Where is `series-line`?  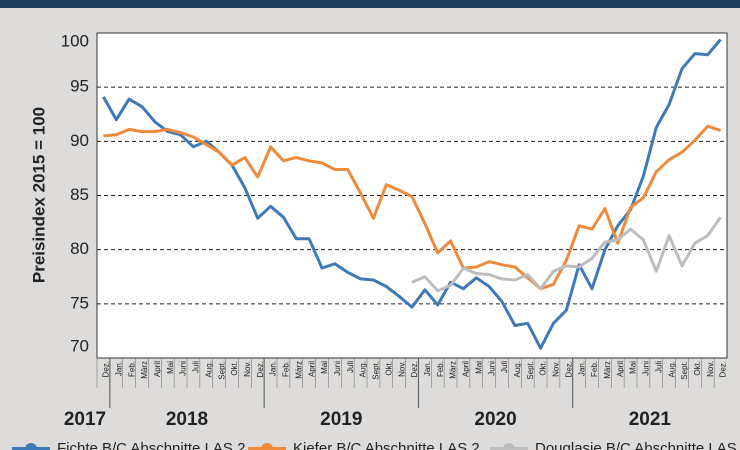
series-line is located at coordinates (566, 254).